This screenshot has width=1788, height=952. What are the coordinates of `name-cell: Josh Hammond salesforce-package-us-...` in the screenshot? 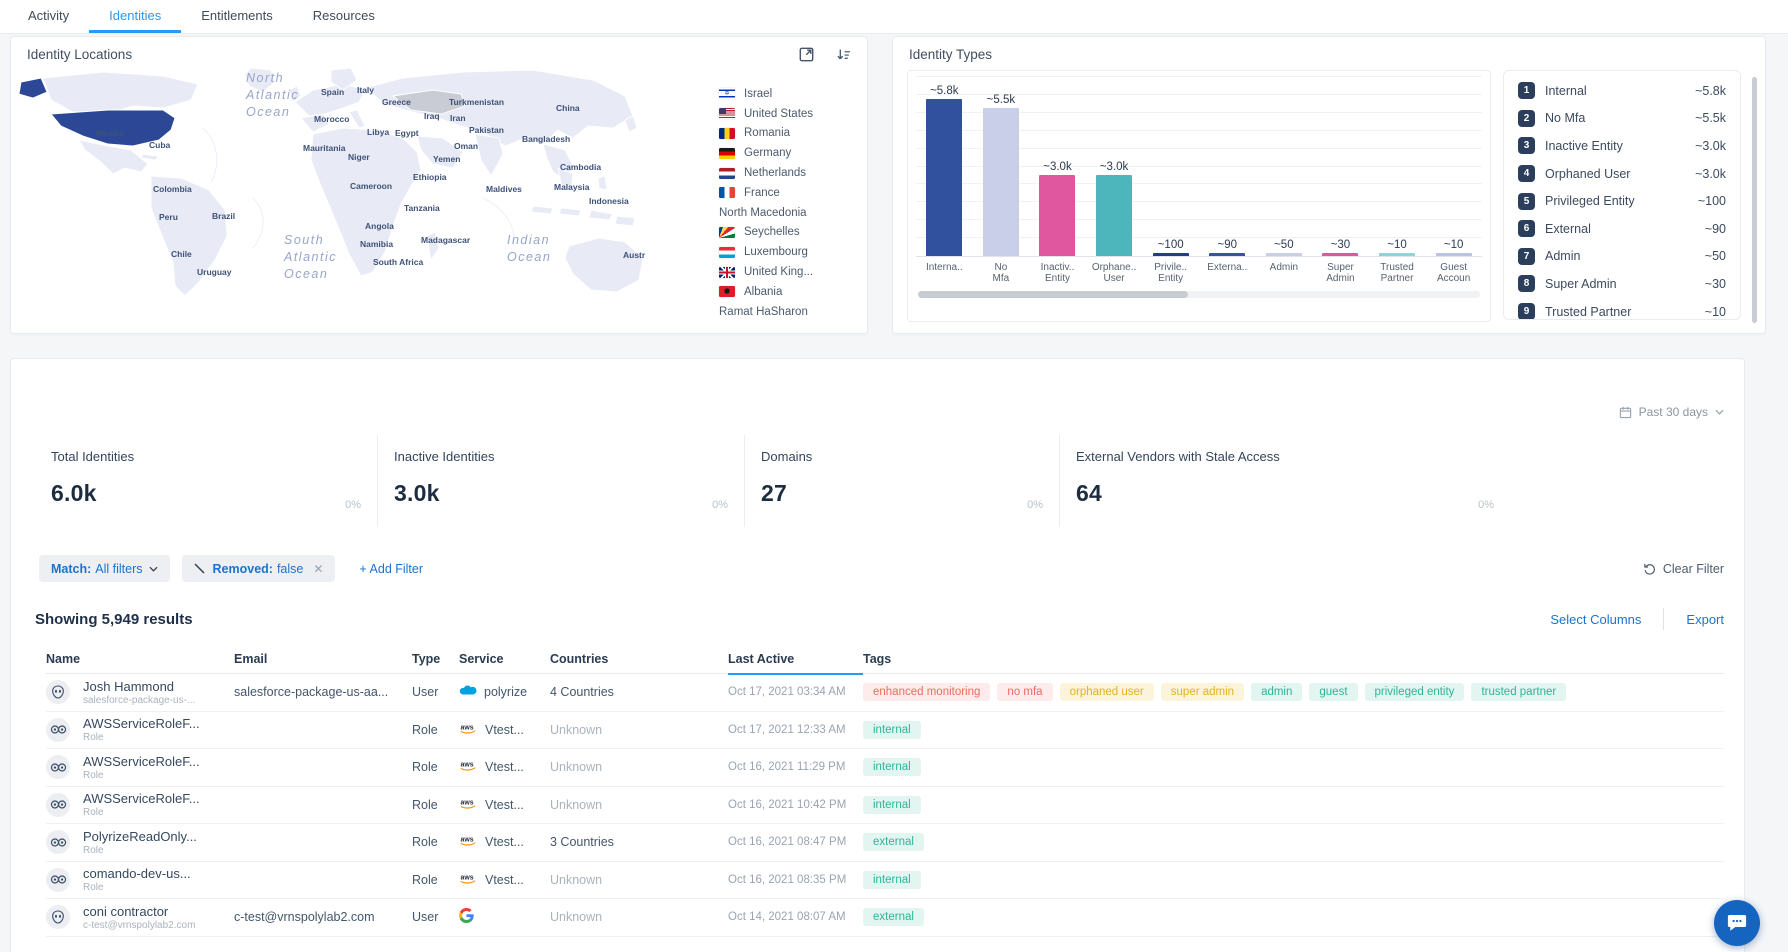 It's located at (158, 692).